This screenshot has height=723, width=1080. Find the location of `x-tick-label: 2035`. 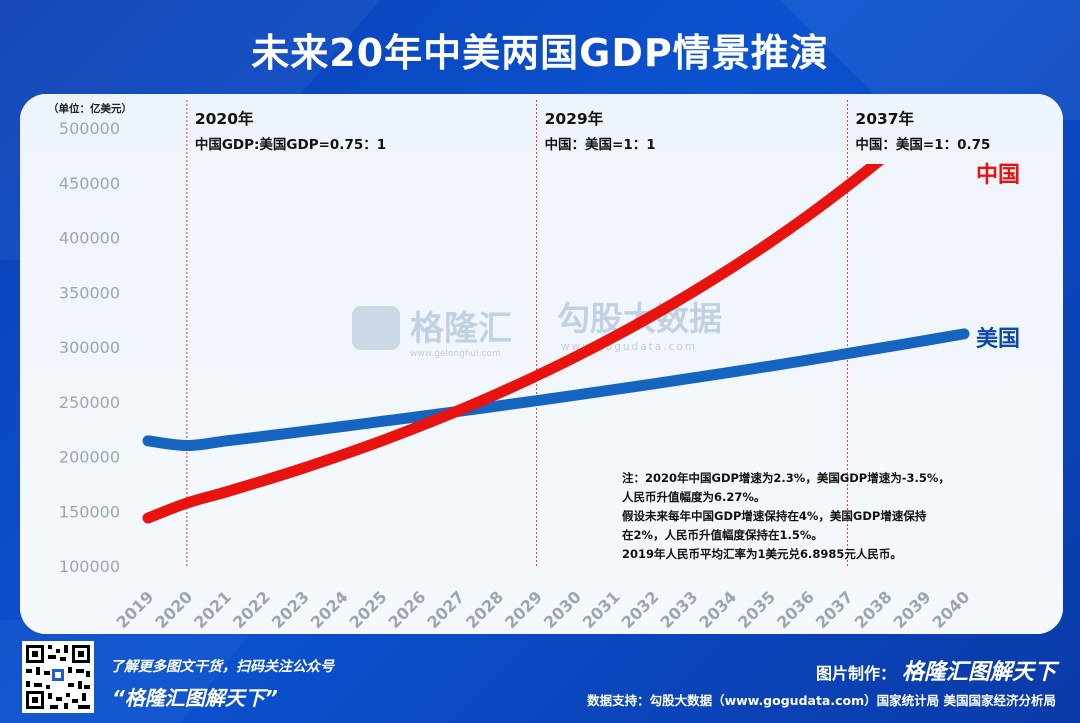

x-tick-label: 2035 is located at coordinates (756, 609).